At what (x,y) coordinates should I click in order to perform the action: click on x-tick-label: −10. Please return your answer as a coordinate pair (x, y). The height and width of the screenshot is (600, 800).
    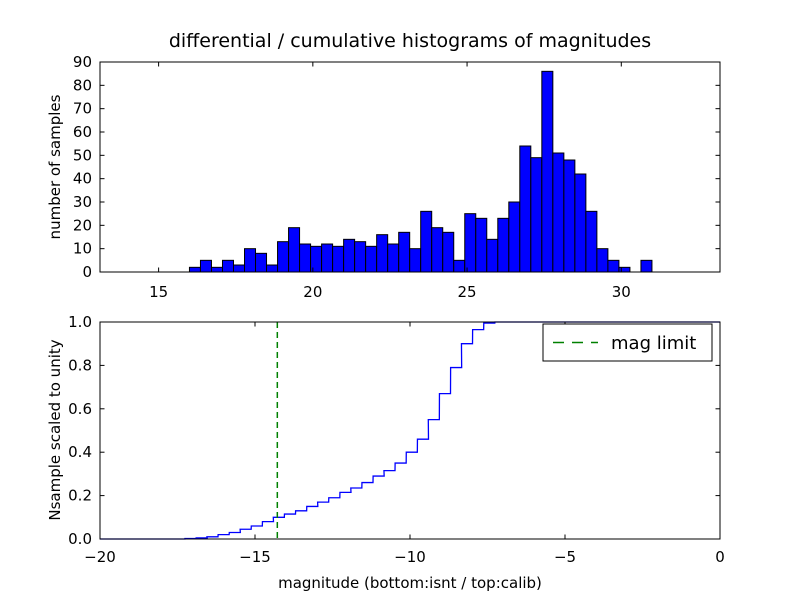
    Looking at the image, I should click on (410, 557).